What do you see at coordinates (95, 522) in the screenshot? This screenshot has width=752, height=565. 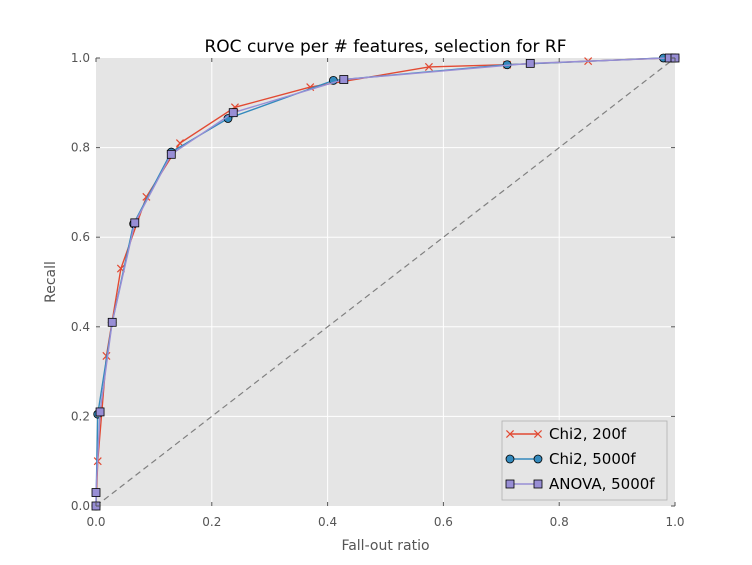 I see `x-tick-label: 0.0` at bounding box center [95, 522].